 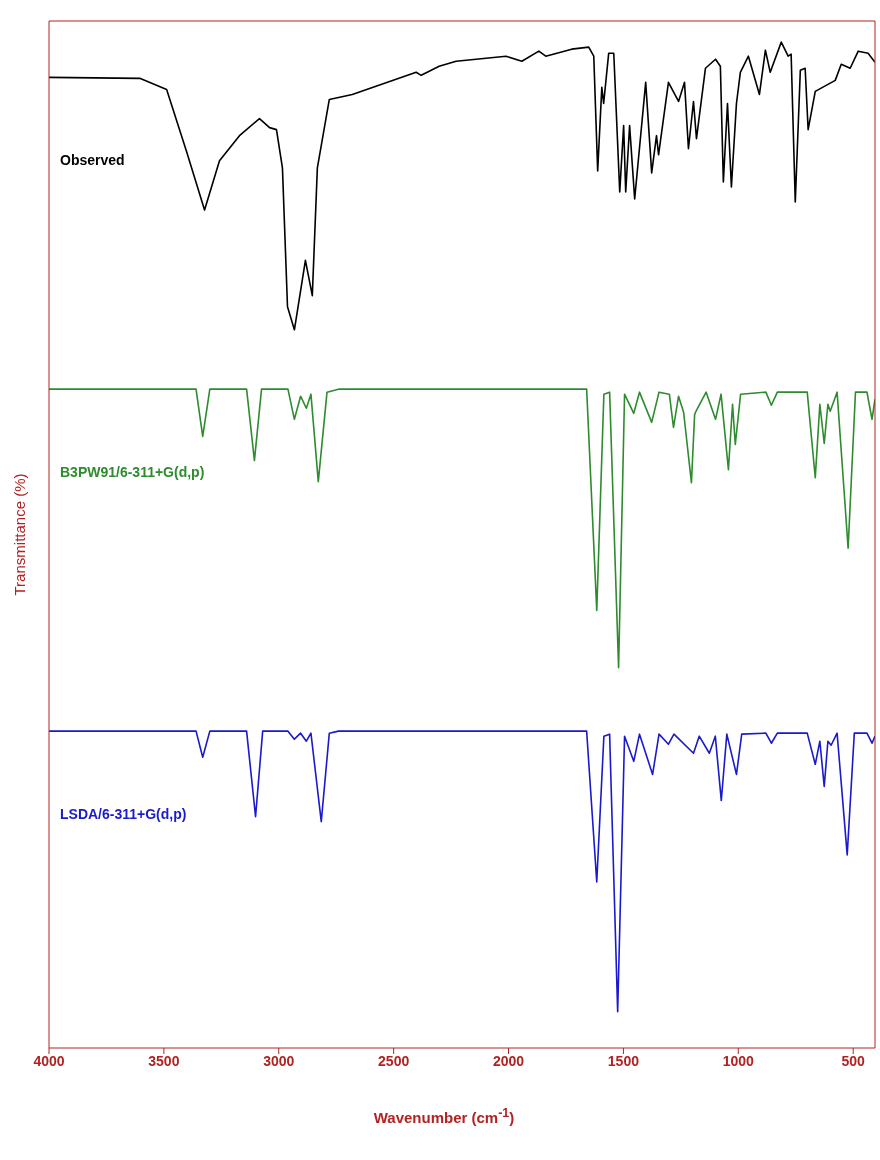 I want to click on x-axis-title: Wavenumber (cm$^{-1}$), so click(x=444, y=1116).